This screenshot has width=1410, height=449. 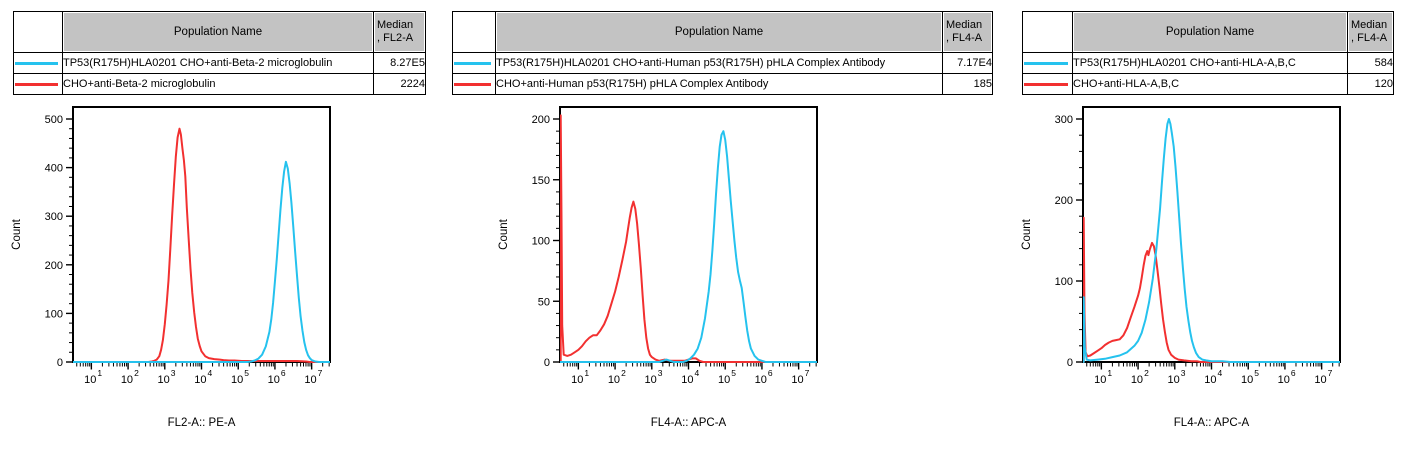 I want to click on median-value-cell: 8.27E5, so click(x=399, y=63).